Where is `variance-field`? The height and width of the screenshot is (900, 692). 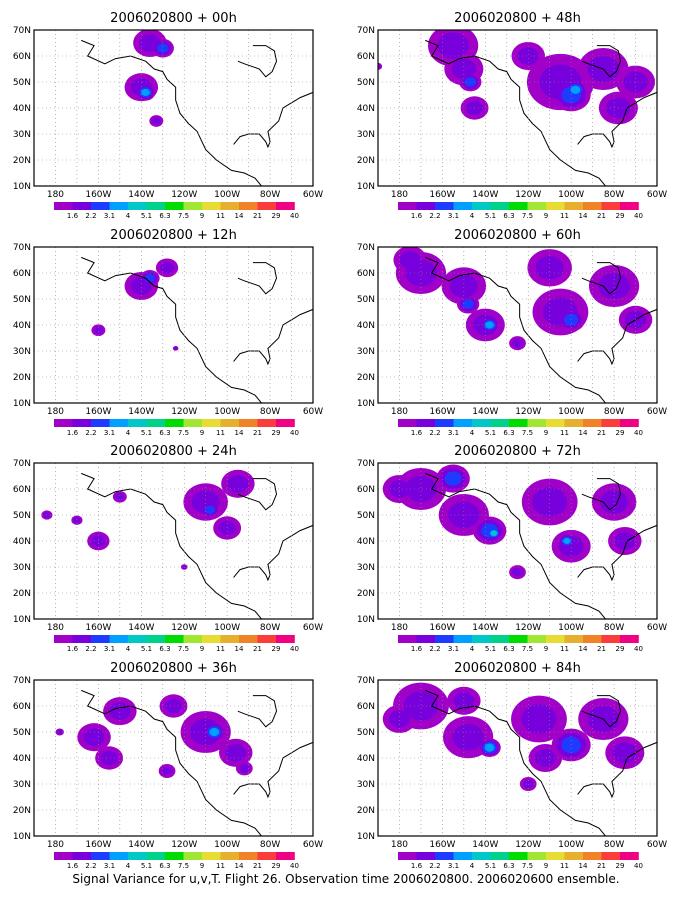
variance-field is located at coordinates (523, 299).